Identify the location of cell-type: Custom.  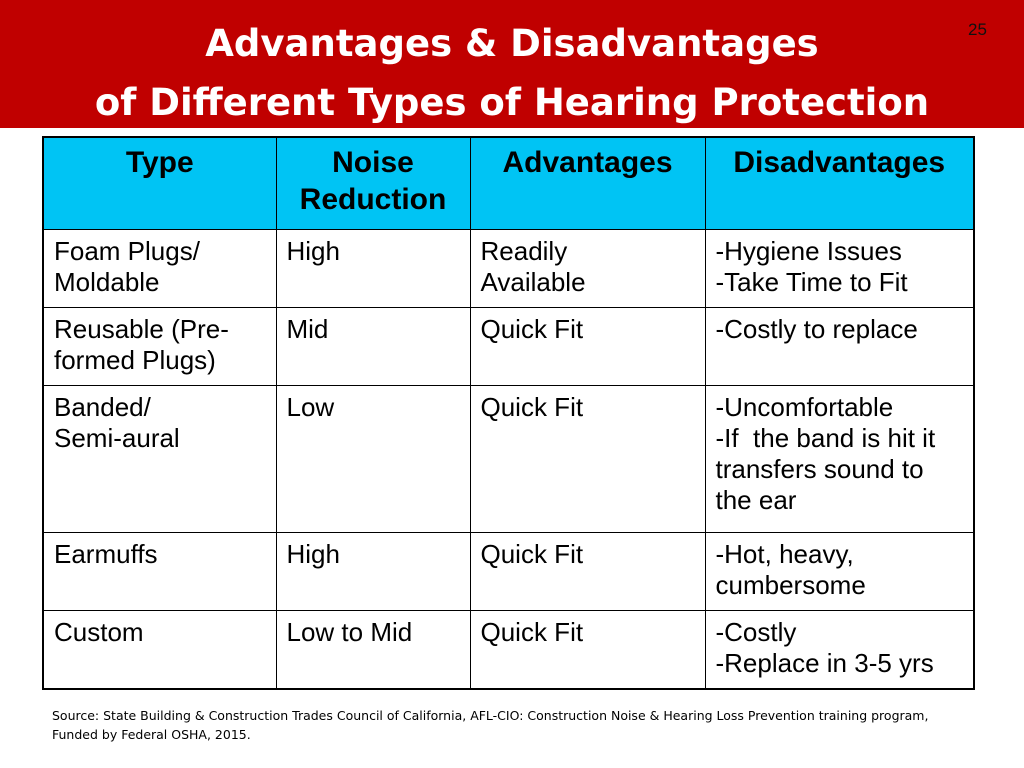
(159, 649).